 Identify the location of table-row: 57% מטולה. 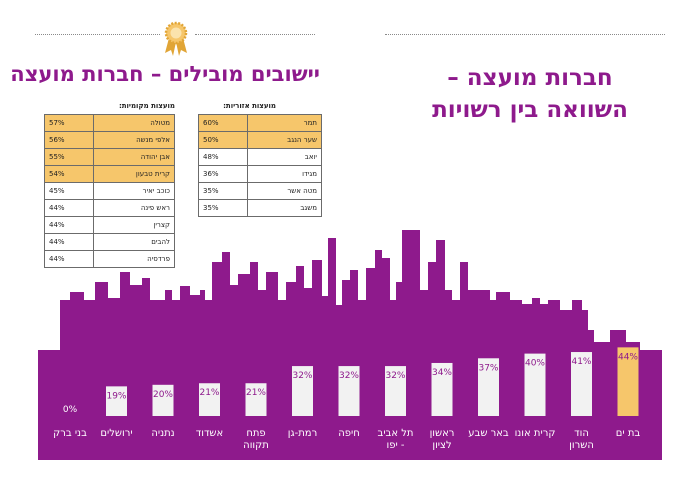
(109, 123).